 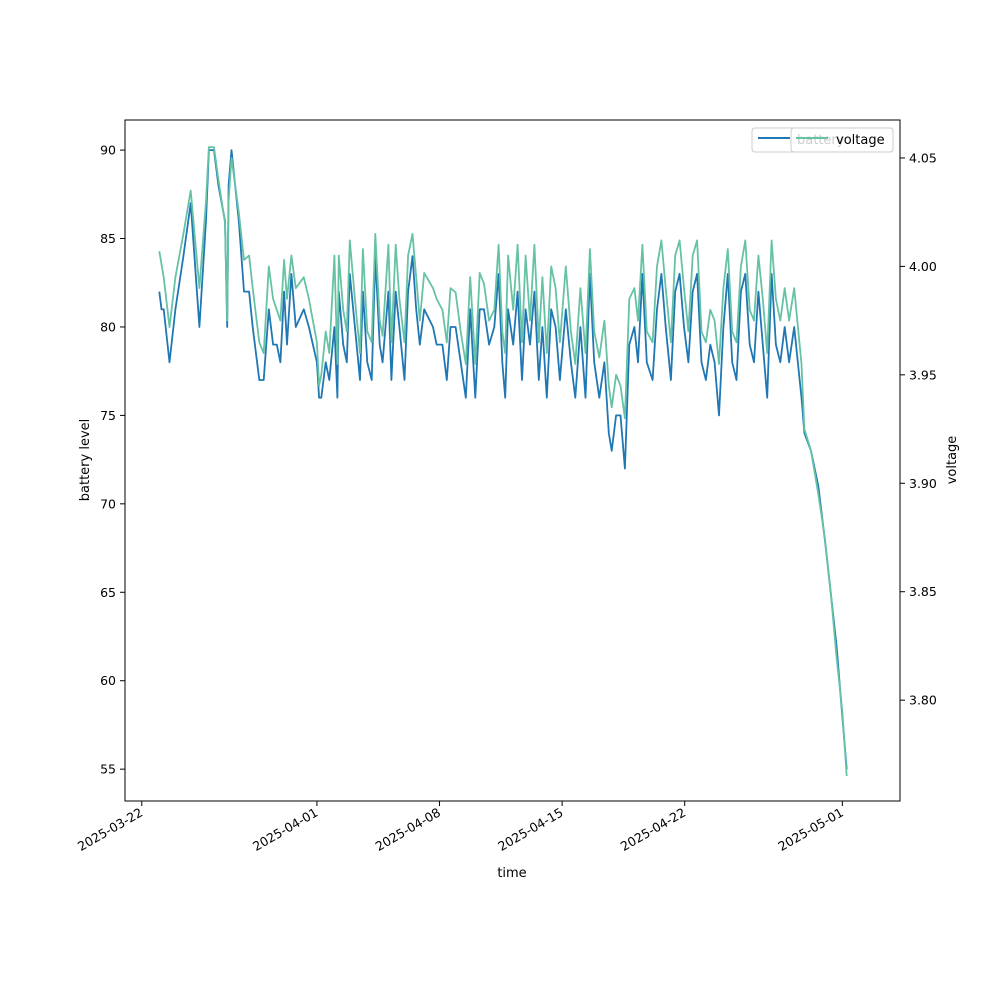 I want to click on y-tick-label: 55, so click(x=108, y=769).